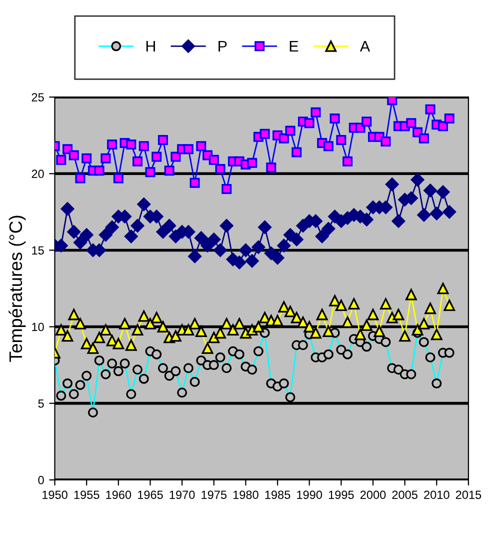 Image resolution: width=489 pixels, height=558 pixels. What do you see at coordinates (150, 46) in the screenshot?
I see `legend-label: H` at bounding box center [150, 46].